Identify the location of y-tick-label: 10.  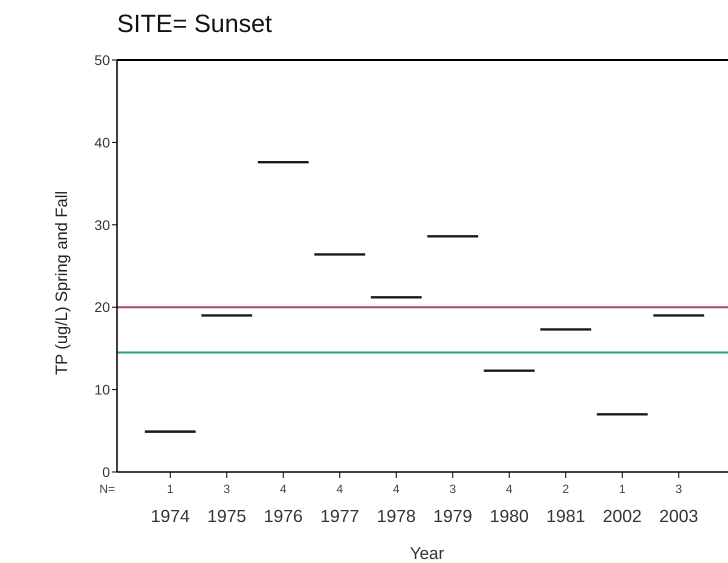
(102, 390).